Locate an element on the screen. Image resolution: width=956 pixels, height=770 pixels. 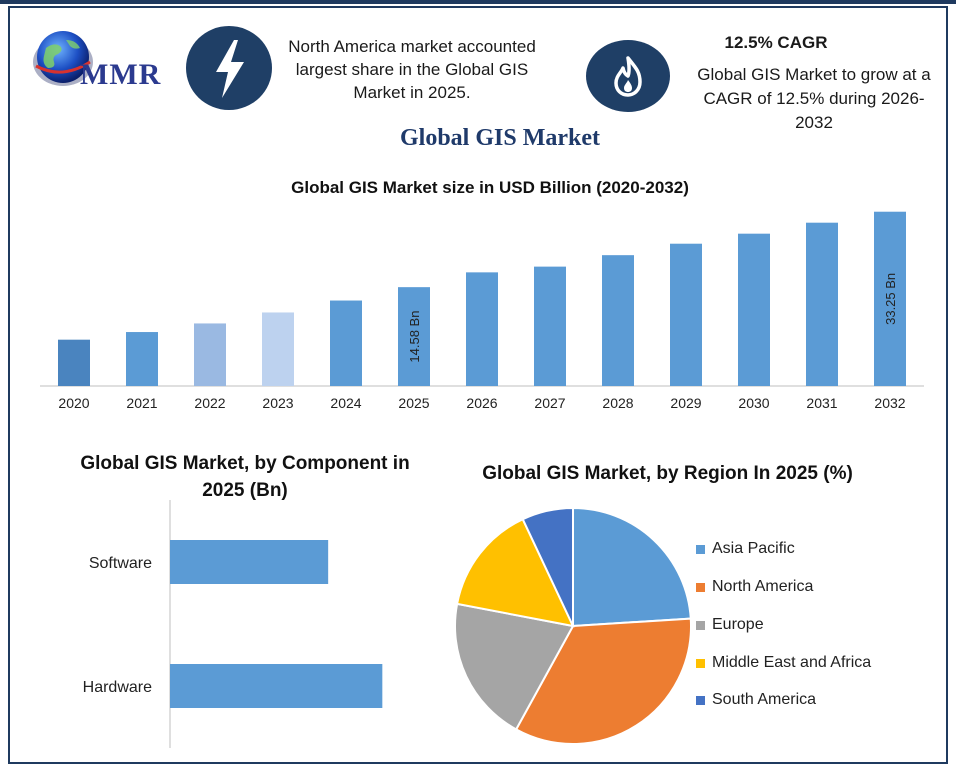
bar-2027 is located at coordinates (550, 326).